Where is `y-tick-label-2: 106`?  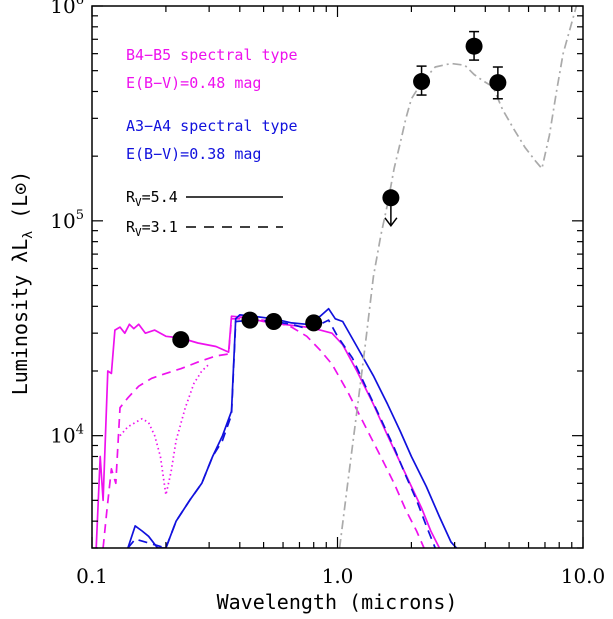
y-tick-label-2: 106 is located at coordinates (67, 9).